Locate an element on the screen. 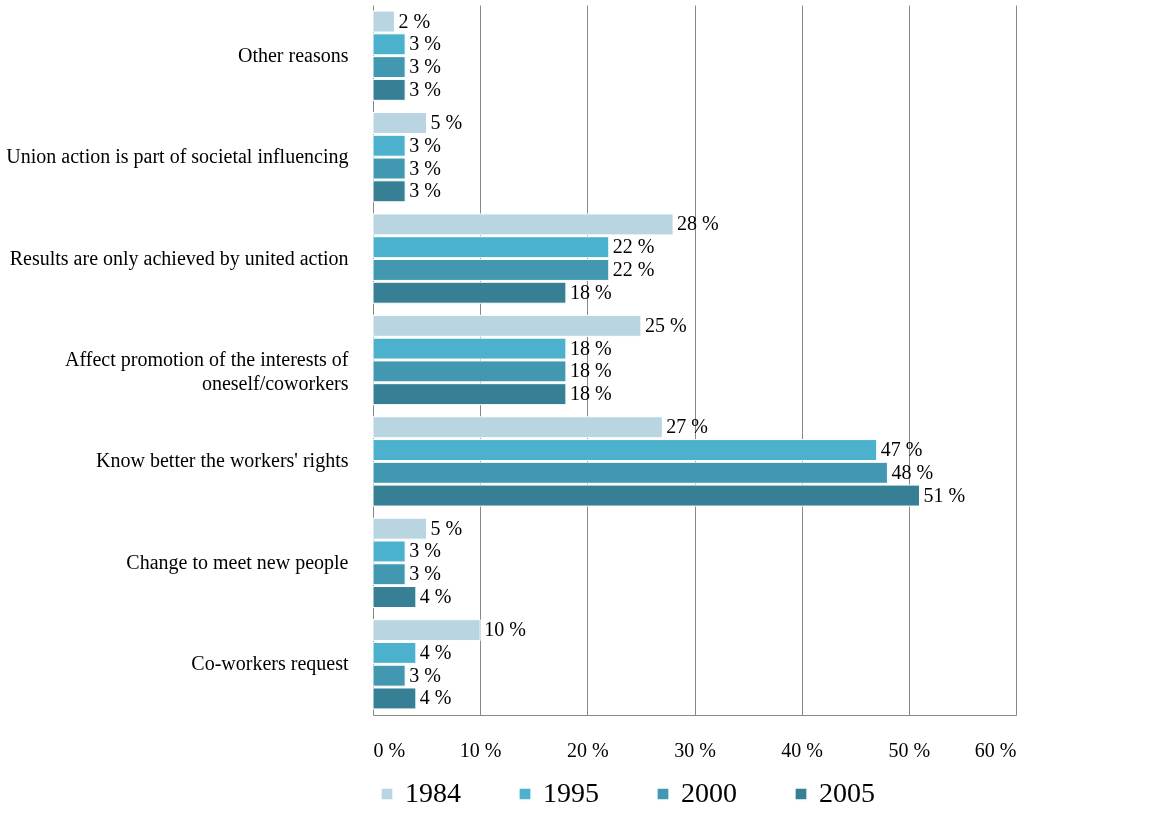  x-tick-label: 50 % is located at coordinates (909, 749).